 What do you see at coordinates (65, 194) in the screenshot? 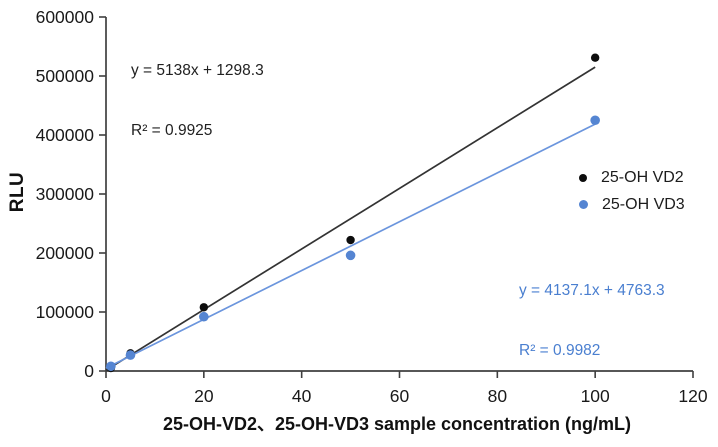
I see `y-tick-label: 300000` at bounding box center [65, 194].